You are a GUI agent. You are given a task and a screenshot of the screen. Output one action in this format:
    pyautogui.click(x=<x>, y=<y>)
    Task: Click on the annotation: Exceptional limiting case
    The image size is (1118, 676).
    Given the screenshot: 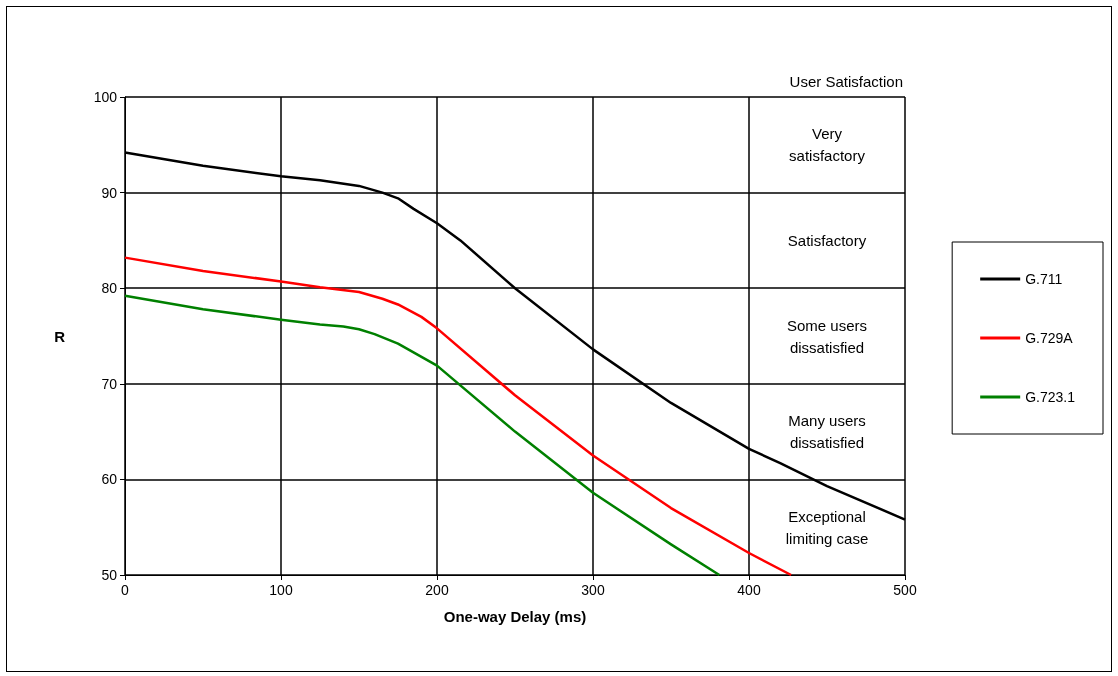 What is the action you would take?
    pyautogui.click(x=827, y=527)
    